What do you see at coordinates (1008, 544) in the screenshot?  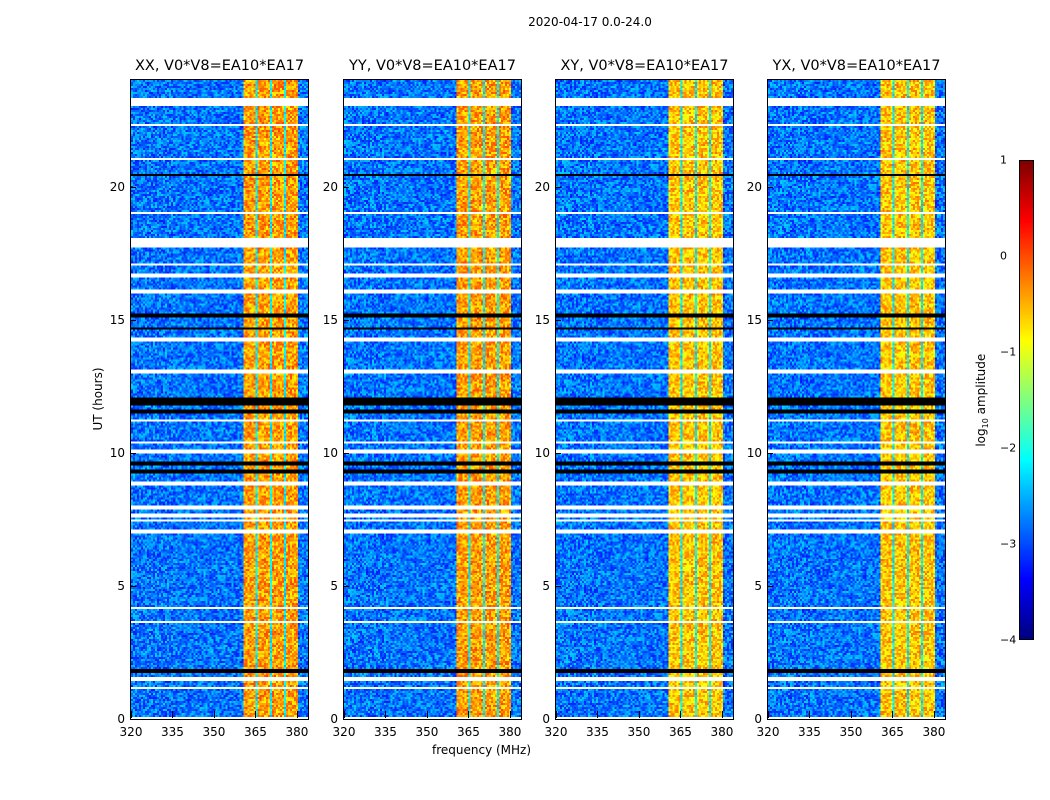 I see `colorbar-tick-label: −3` at bounding box center [1008, 544].